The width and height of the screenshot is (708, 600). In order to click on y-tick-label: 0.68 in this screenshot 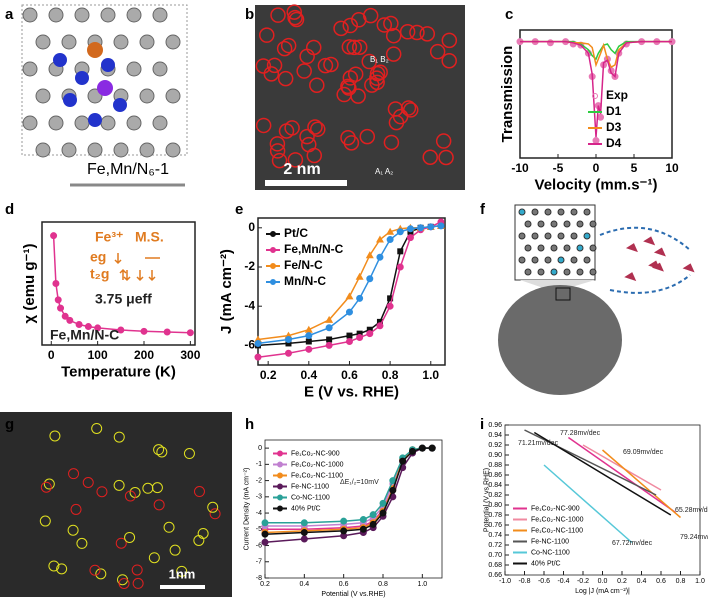, I will do `click(495, 565)`.